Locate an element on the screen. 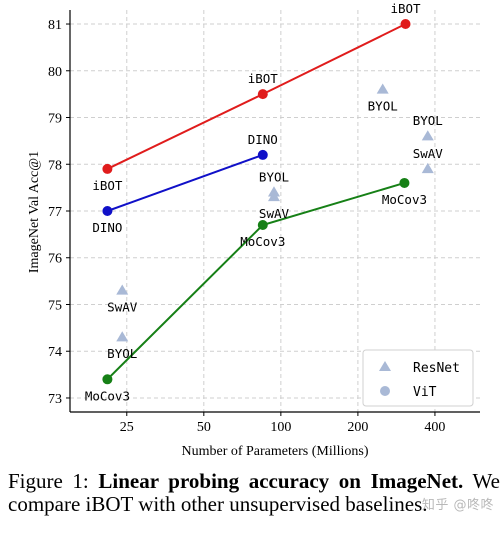  y-tick-label: 81 is located at coordinates (55, 25).